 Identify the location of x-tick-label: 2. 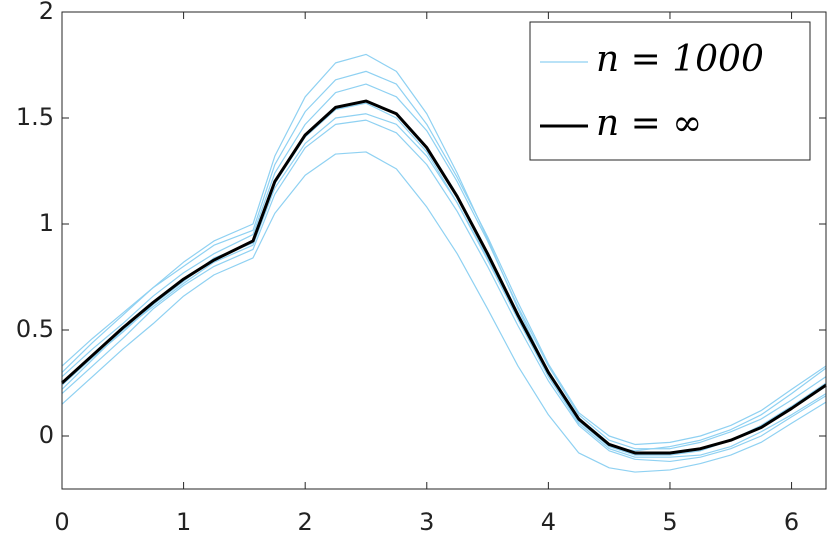
(305, 522).